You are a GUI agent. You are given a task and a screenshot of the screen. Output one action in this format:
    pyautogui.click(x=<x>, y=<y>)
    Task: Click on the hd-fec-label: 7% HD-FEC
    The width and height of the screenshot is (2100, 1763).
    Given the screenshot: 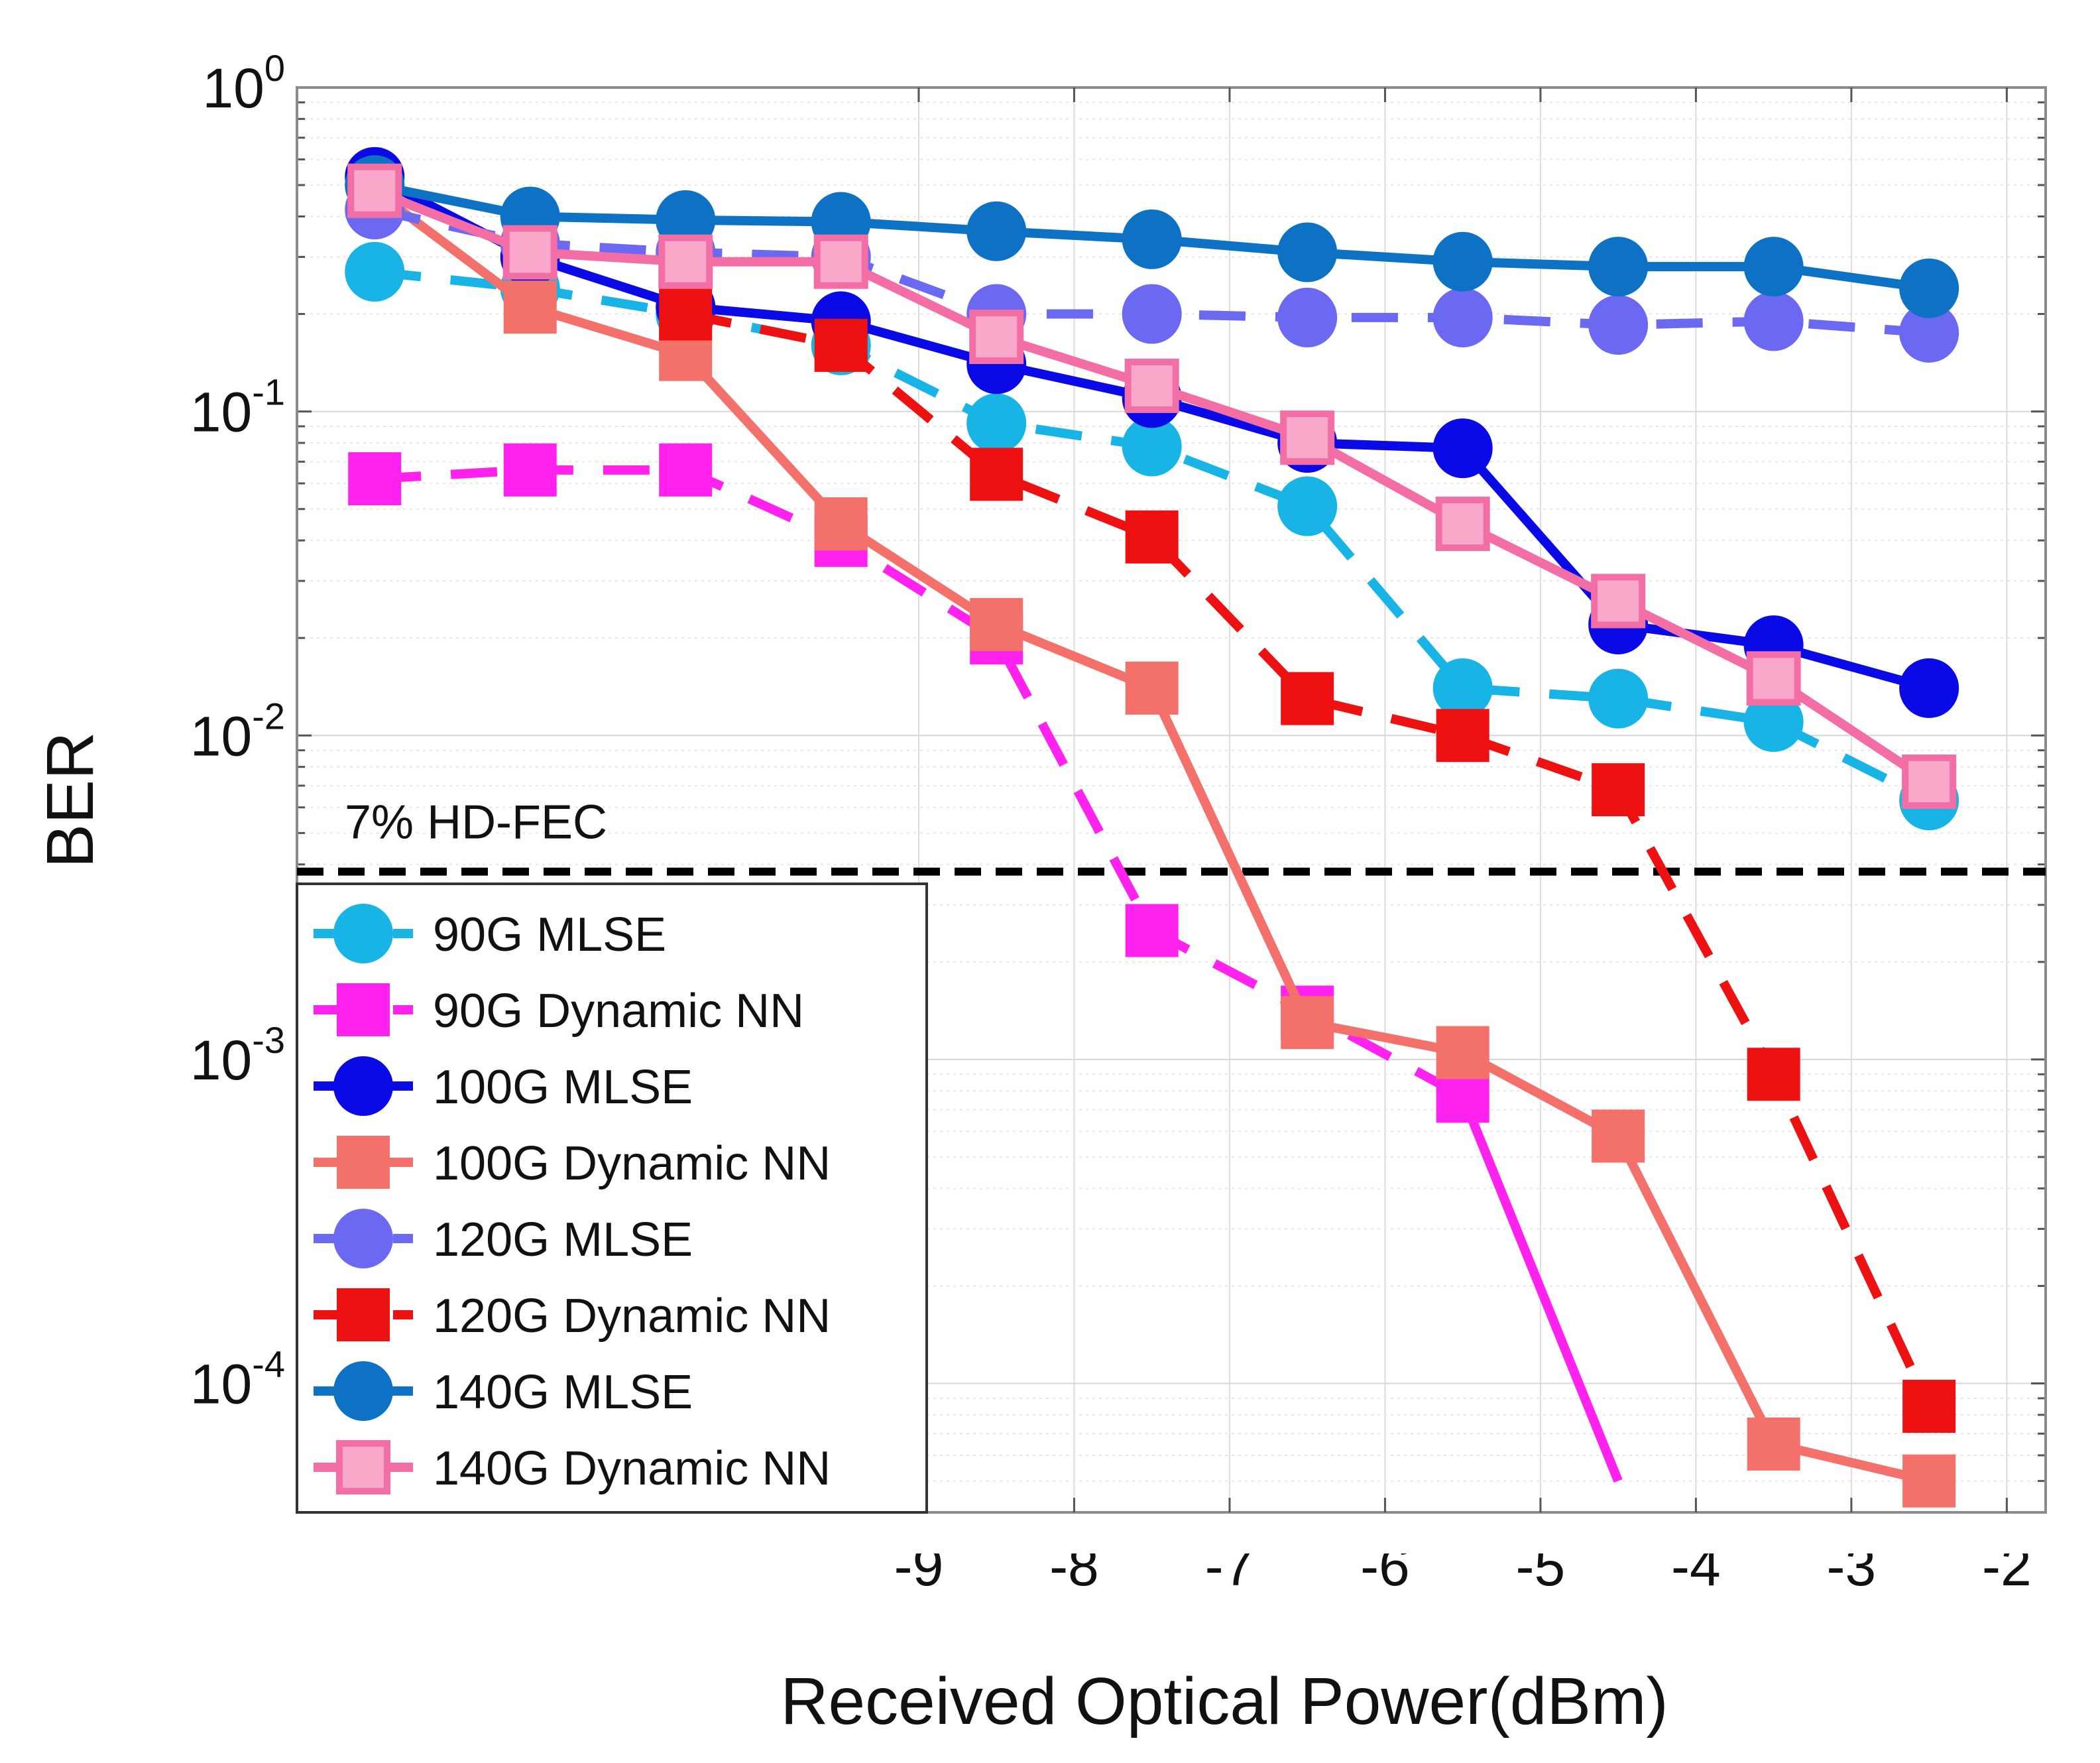 What is the action you would take?
    pyautogui.click(x=476, y=822)
    